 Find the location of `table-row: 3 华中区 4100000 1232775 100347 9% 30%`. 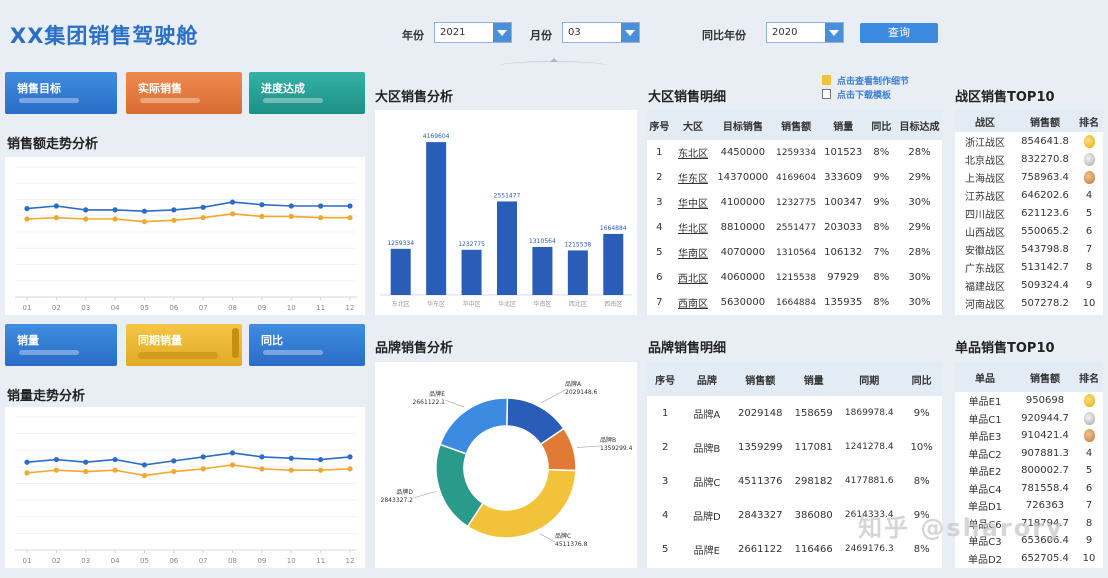

table-row: 3 华中区 4100000 1232775 100347 9% 30% is located at coordinates (794, 202).